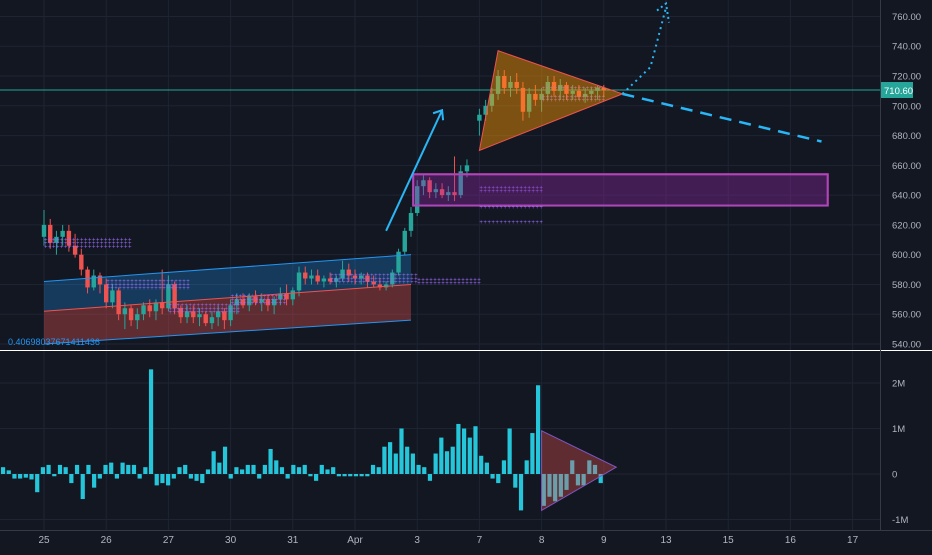 This screenshot has height=555, width=932. Describe the element at coordinates (644, 51) in the screenshot. I see `projection-dotted-line` at that location.